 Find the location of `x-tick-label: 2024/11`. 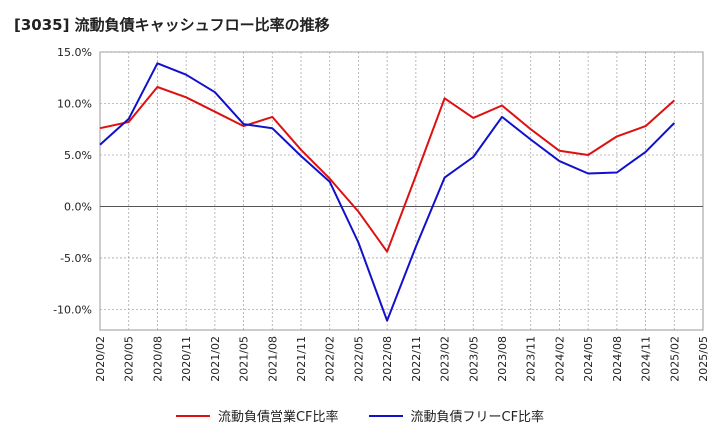

x-tick-label: 2024/11 is located at coordinates (646, 359).